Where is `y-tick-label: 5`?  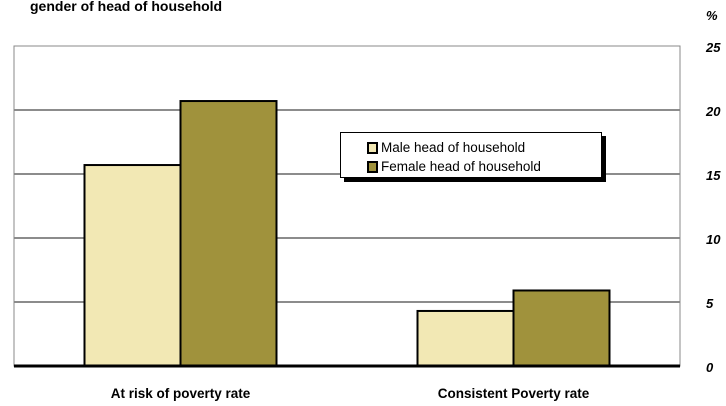
y-tick-label: 5 is located at coordinates (710, 303).